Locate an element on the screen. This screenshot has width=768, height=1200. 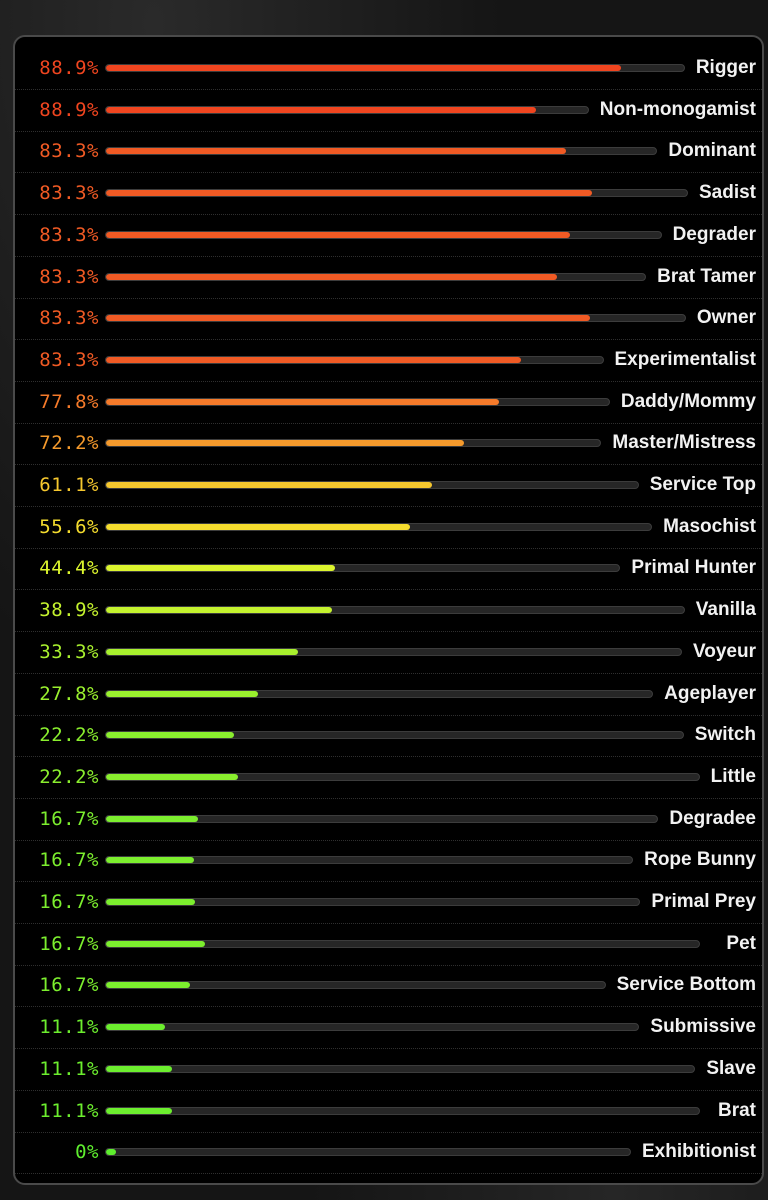
result-row: 33.3% Voyeur is located at coordinates (388, 653).